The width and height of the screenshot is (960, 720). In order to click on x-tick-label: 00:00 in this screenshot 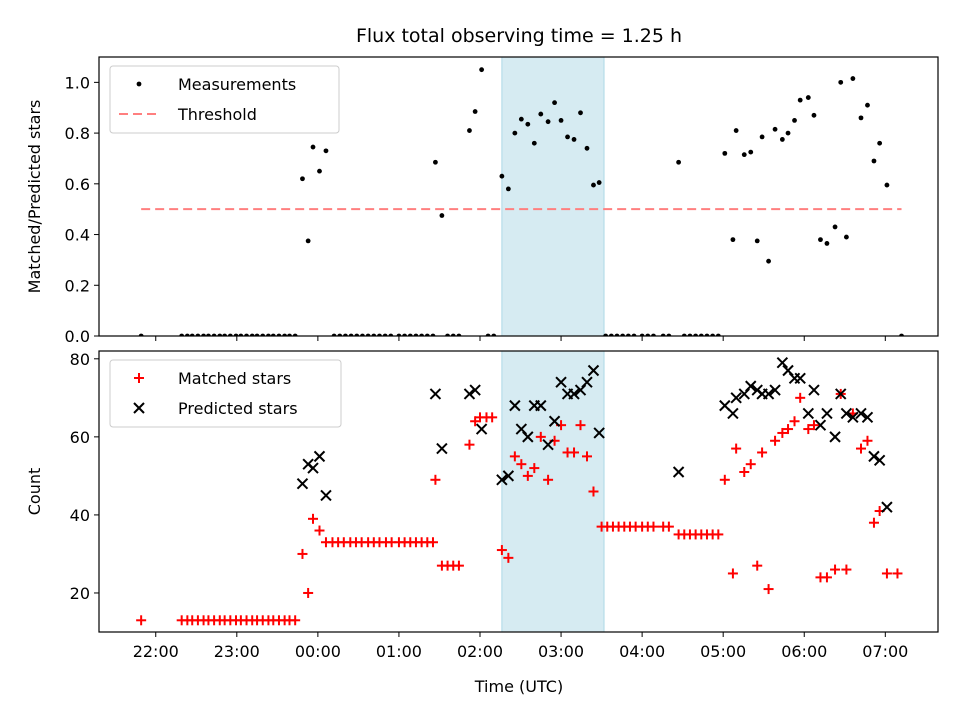, I will do `click(318, 651)`.